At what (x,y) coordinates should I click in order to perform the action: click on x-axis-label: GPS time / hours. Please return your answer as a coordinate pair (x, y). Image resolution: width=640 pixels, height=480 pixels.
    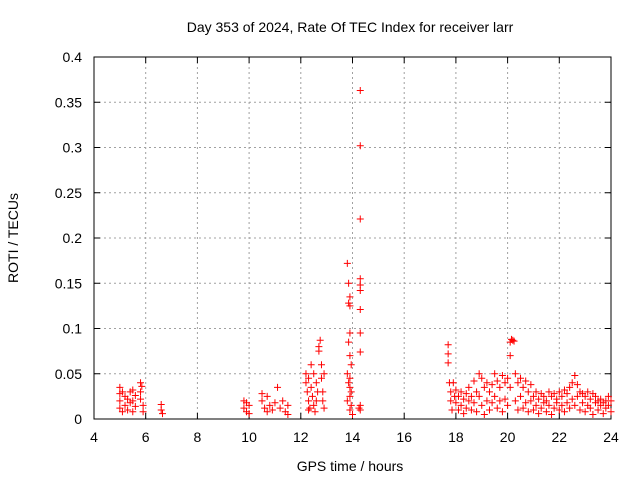
    Looking at the image, I should click on (350, 466).